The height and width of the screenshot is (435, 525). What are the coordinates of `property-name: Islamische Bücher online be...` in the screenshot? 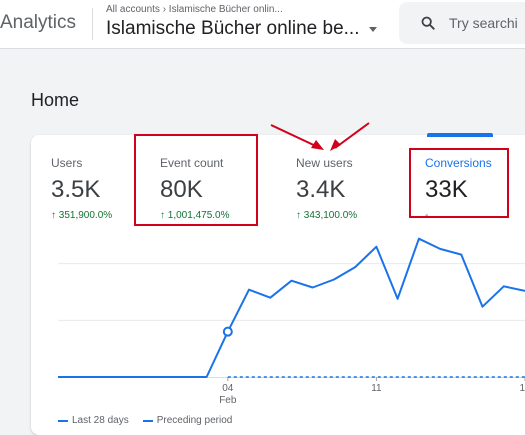 It's located at (233, 28).